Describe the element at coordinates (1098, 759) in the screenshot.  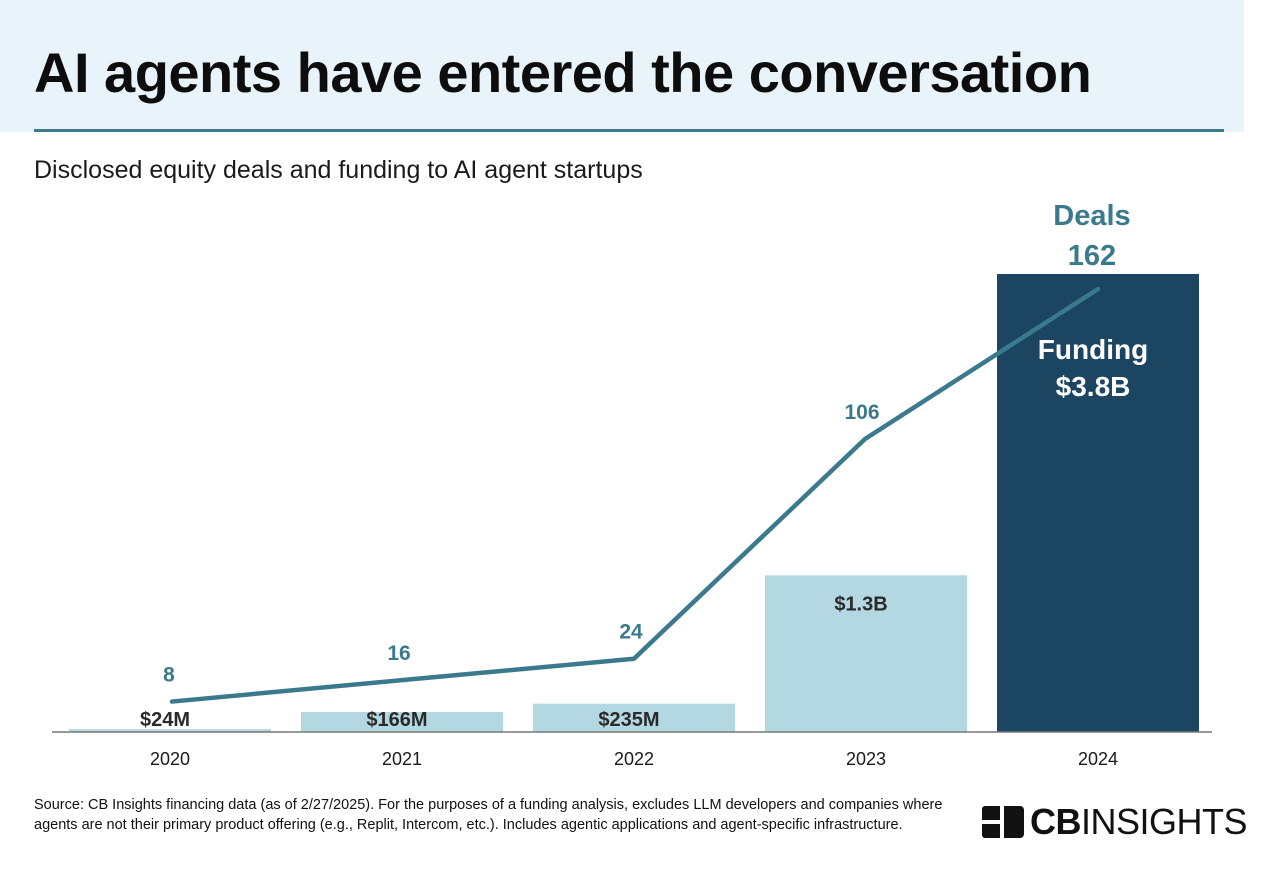
I see `x-tick-label: 2024` at that location.